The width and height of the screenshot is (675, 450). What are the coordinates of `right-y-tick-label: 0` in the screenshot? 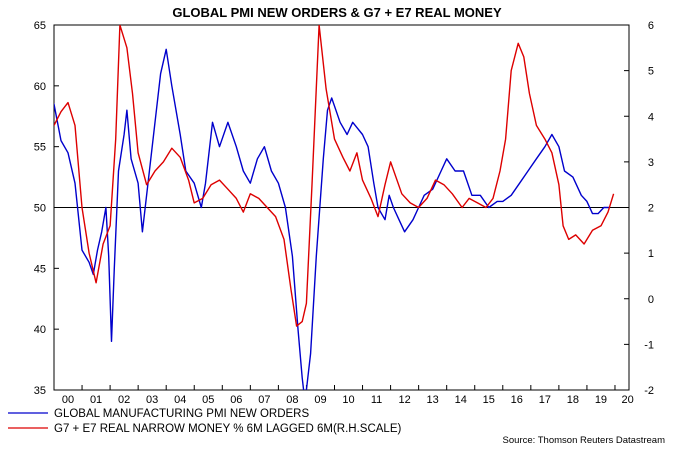 It's located at (651, 300).